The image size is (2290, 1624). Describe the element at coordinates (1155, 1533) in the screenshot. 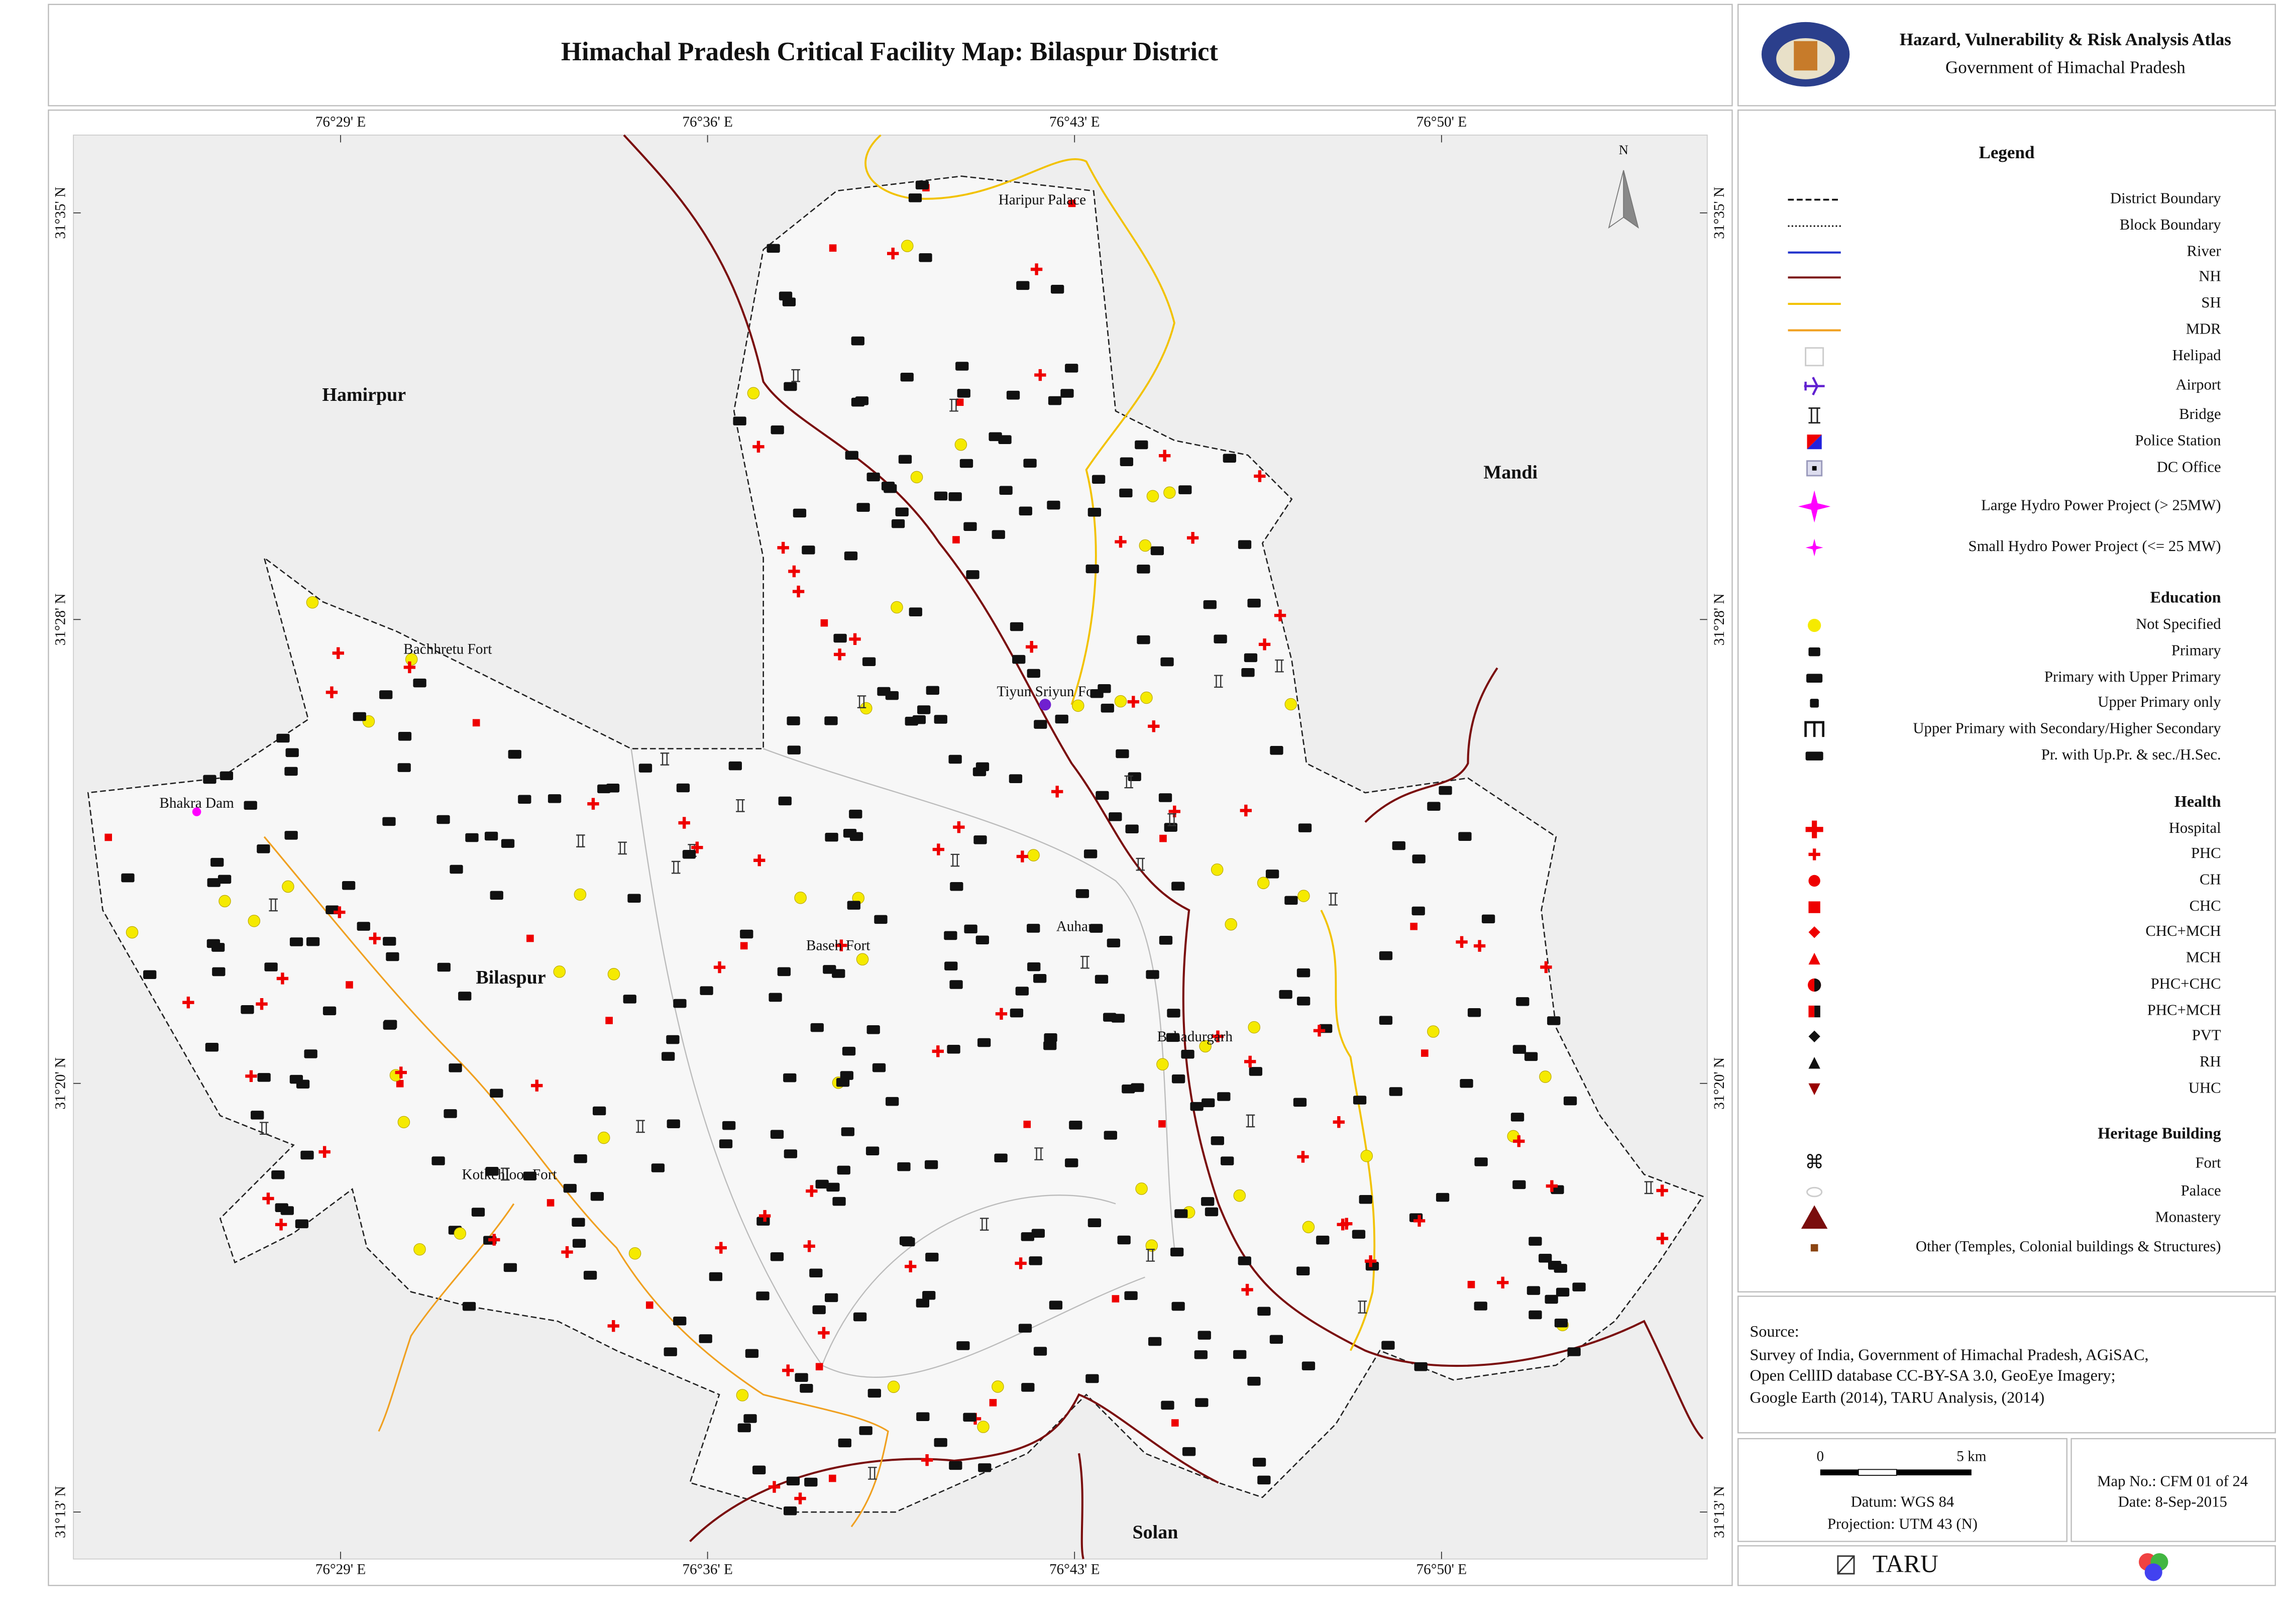

I see `district-label: Solan` at that location.